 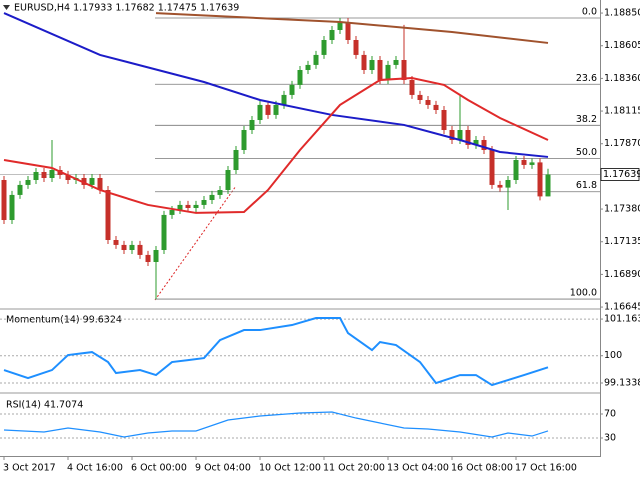 I want to click on chart-title: RSI(14) 41.7074, so click(x=44, y=405).